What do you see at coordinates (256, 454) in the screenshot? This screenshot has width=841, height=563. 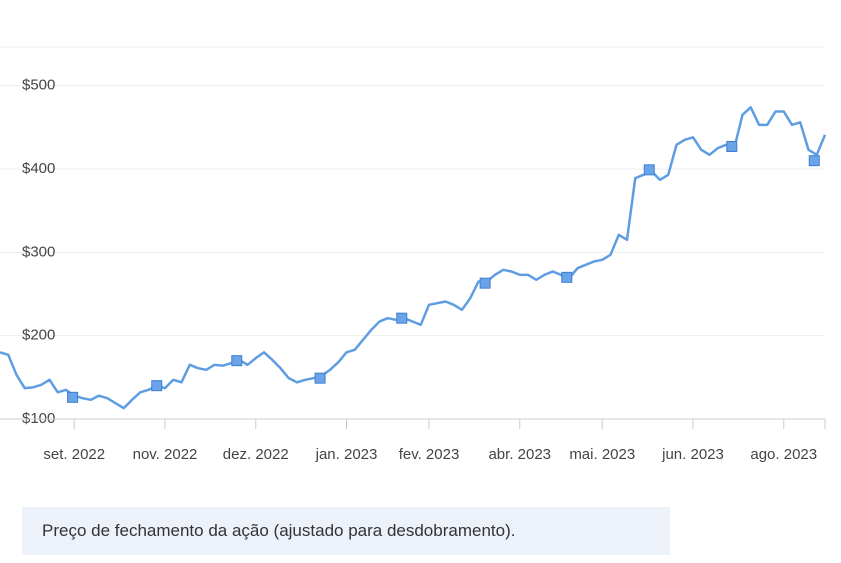 I see `x-tick-label: dez. 2022` at bounding box center [256, 454].